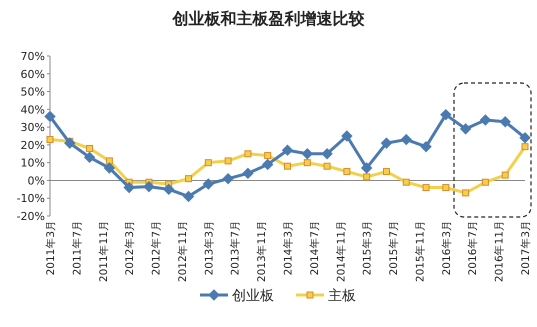 The image size is (537, 327). Describe the element at coordinates (269, 18) in the screenshot. I see `chart-title: 创业板和主板盈利增速比较` at that location.